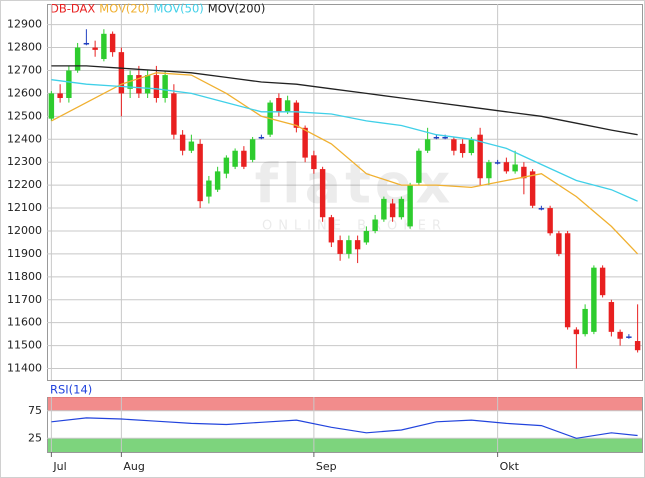  Describe the element at coordinates (326, 466) in the screenshot. I see `x-tick-label: Sep` at that location.